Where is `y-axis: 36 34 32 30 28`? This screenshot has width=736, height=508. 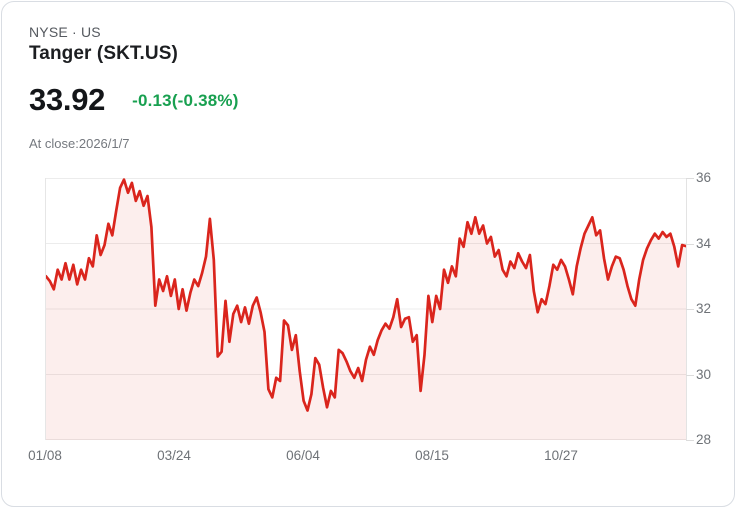
y-axis: 36 34 32 30 28 is located at coordinates (711, 308).